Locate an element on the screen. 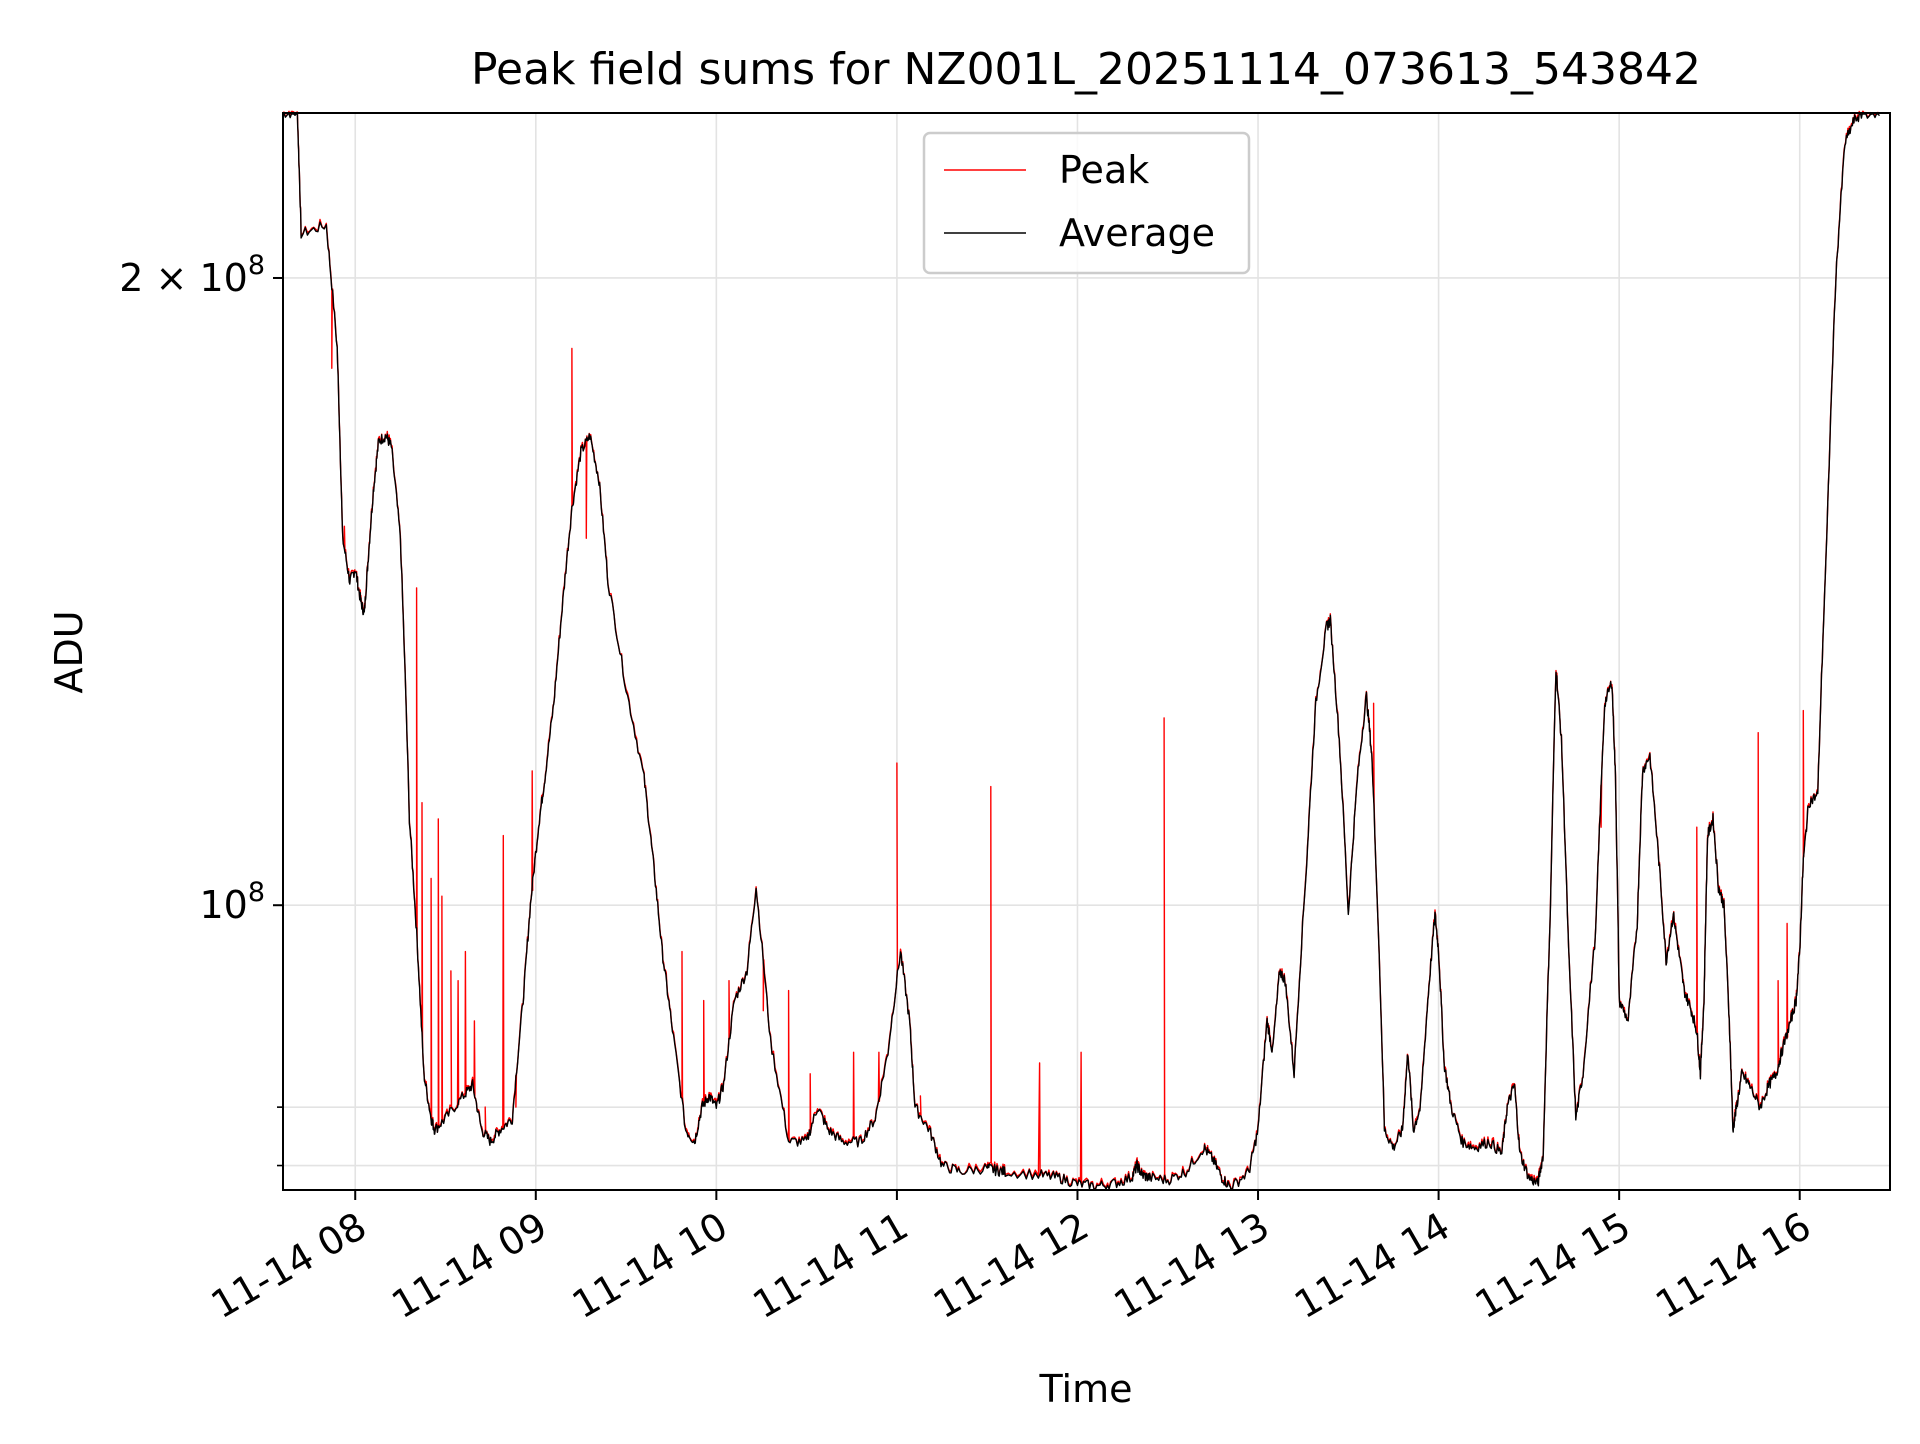 Image resolution: width=1920 pixels, height=1444 pixels. y-tick-label: 2 × 108 is located at coordinates (192, 275).